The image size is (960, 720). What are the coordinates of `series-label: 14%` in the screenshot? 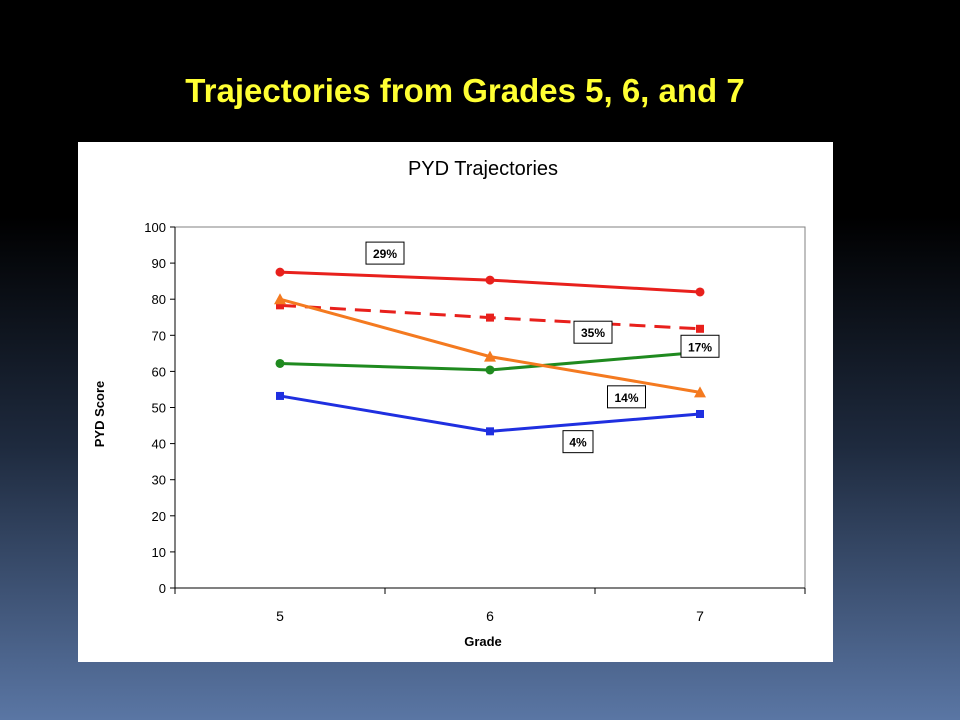 It's located at (626, 398).